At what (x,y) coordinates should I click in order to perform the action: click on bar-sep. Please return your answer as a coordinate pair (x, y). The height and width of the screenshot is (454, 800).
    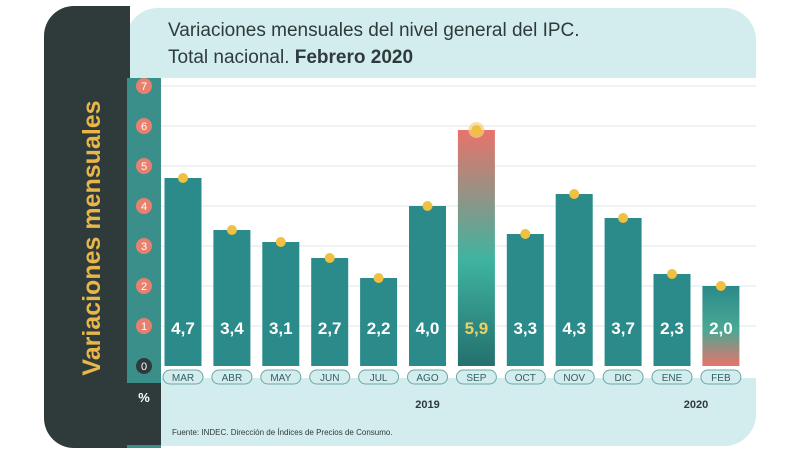
    Looking at the image, I should click on (476, 248).